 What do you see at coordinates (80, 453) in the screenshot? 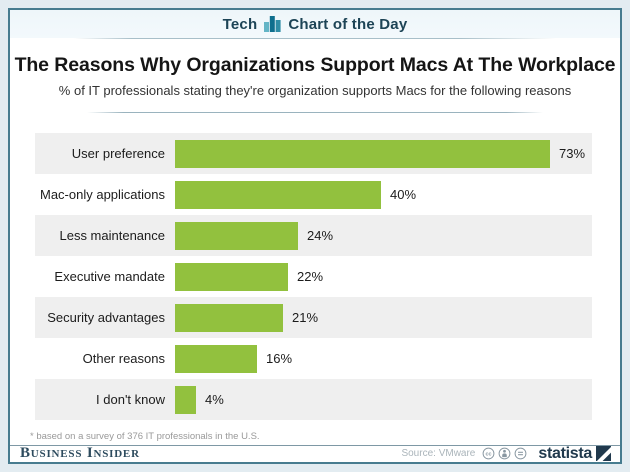
I see `business-insider-logo: Business Insider` at bounding box center [80, 453].